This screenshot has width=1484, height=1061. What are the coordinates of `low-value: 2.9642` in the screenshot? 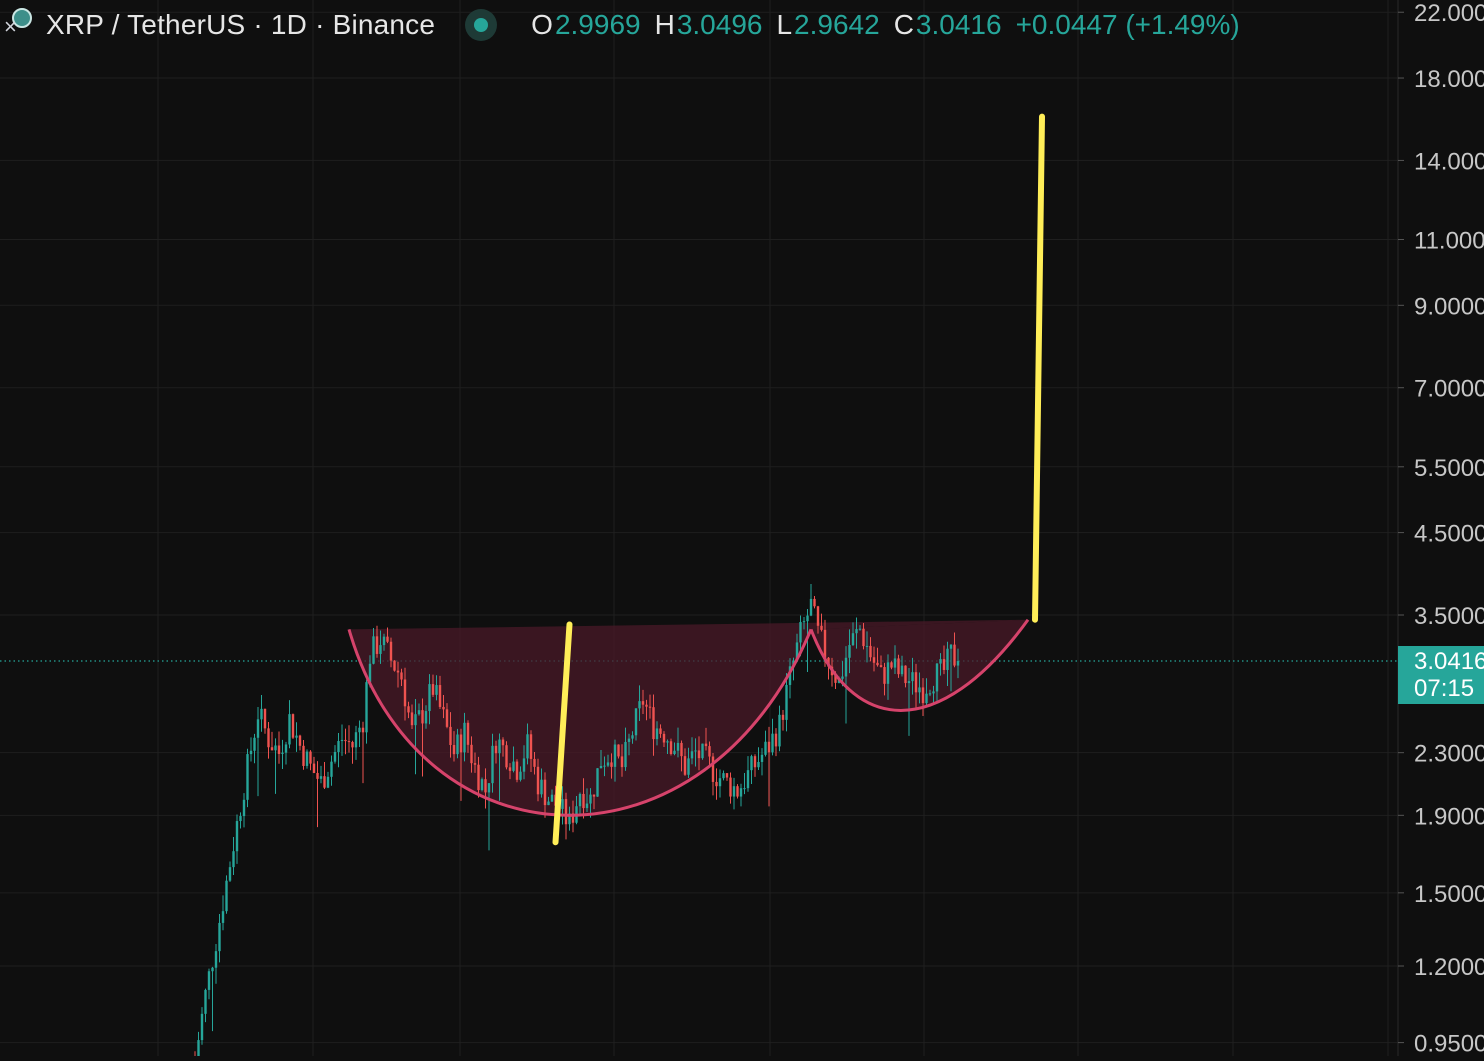 It's located at (837, 24).